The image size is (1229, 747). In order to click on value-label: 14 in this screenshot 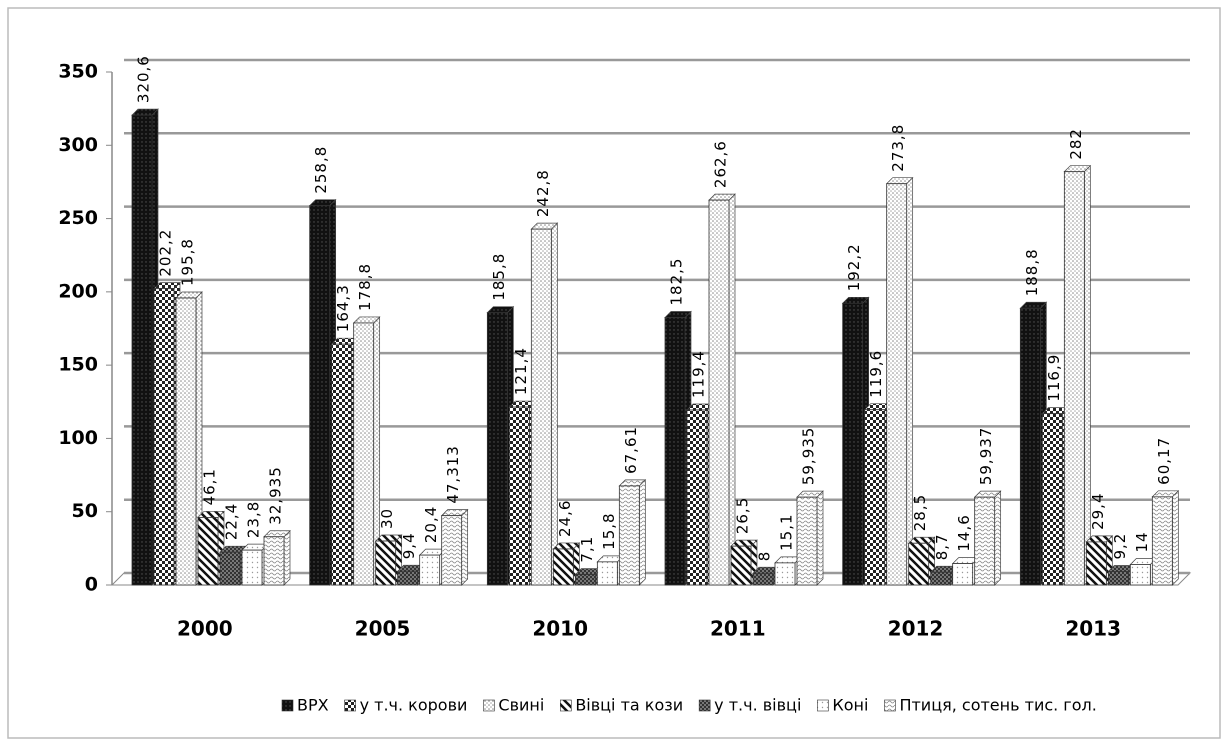, I will do `click(1142, 541)`.